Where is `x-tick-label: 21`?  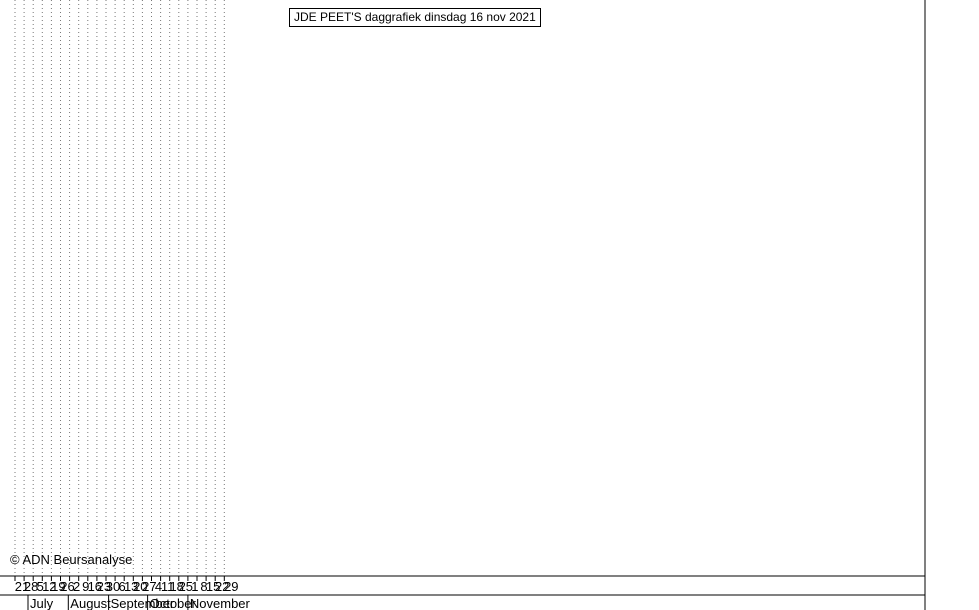
x-tick-label: 21 is located at coordinates (22, 586).